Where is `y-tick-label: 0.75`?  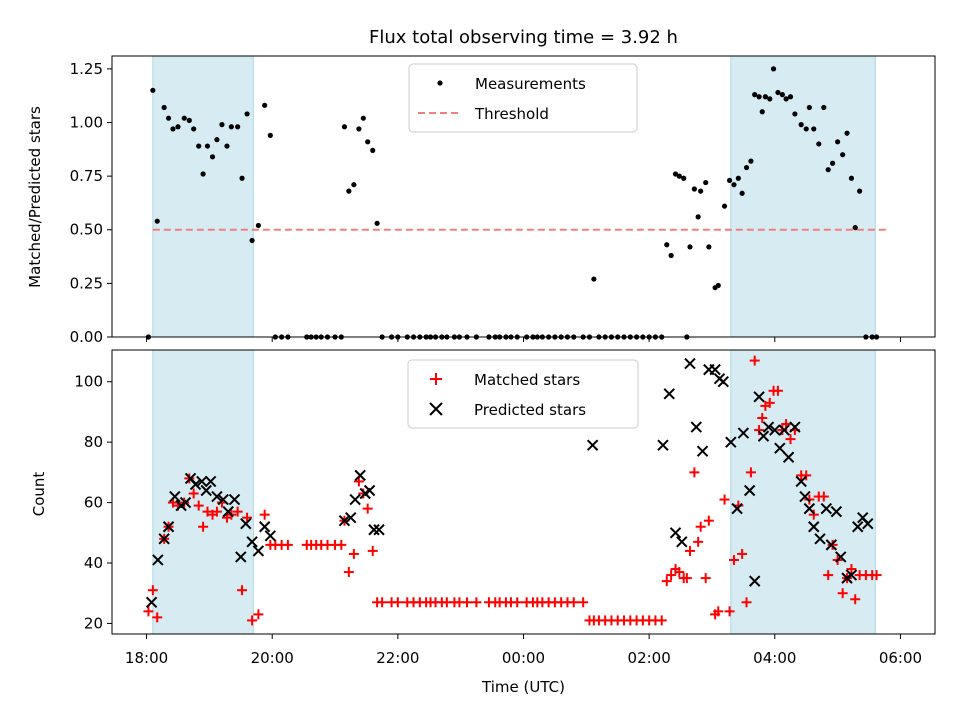 y-tick-label: 0.75 is located at coordinates (86, 176).